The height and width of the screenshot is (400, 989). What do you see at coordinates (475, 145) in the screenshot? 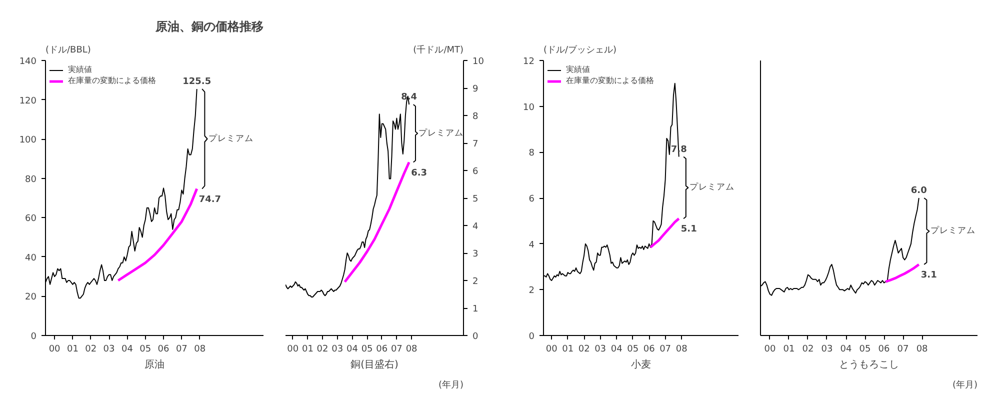
I see `y2-tick-label: 7` at bounding box center [475, 145].